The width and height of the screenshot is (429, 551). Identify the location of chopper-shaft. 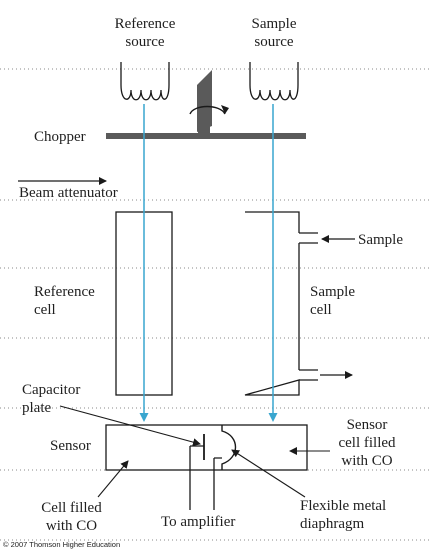
(204, 127).